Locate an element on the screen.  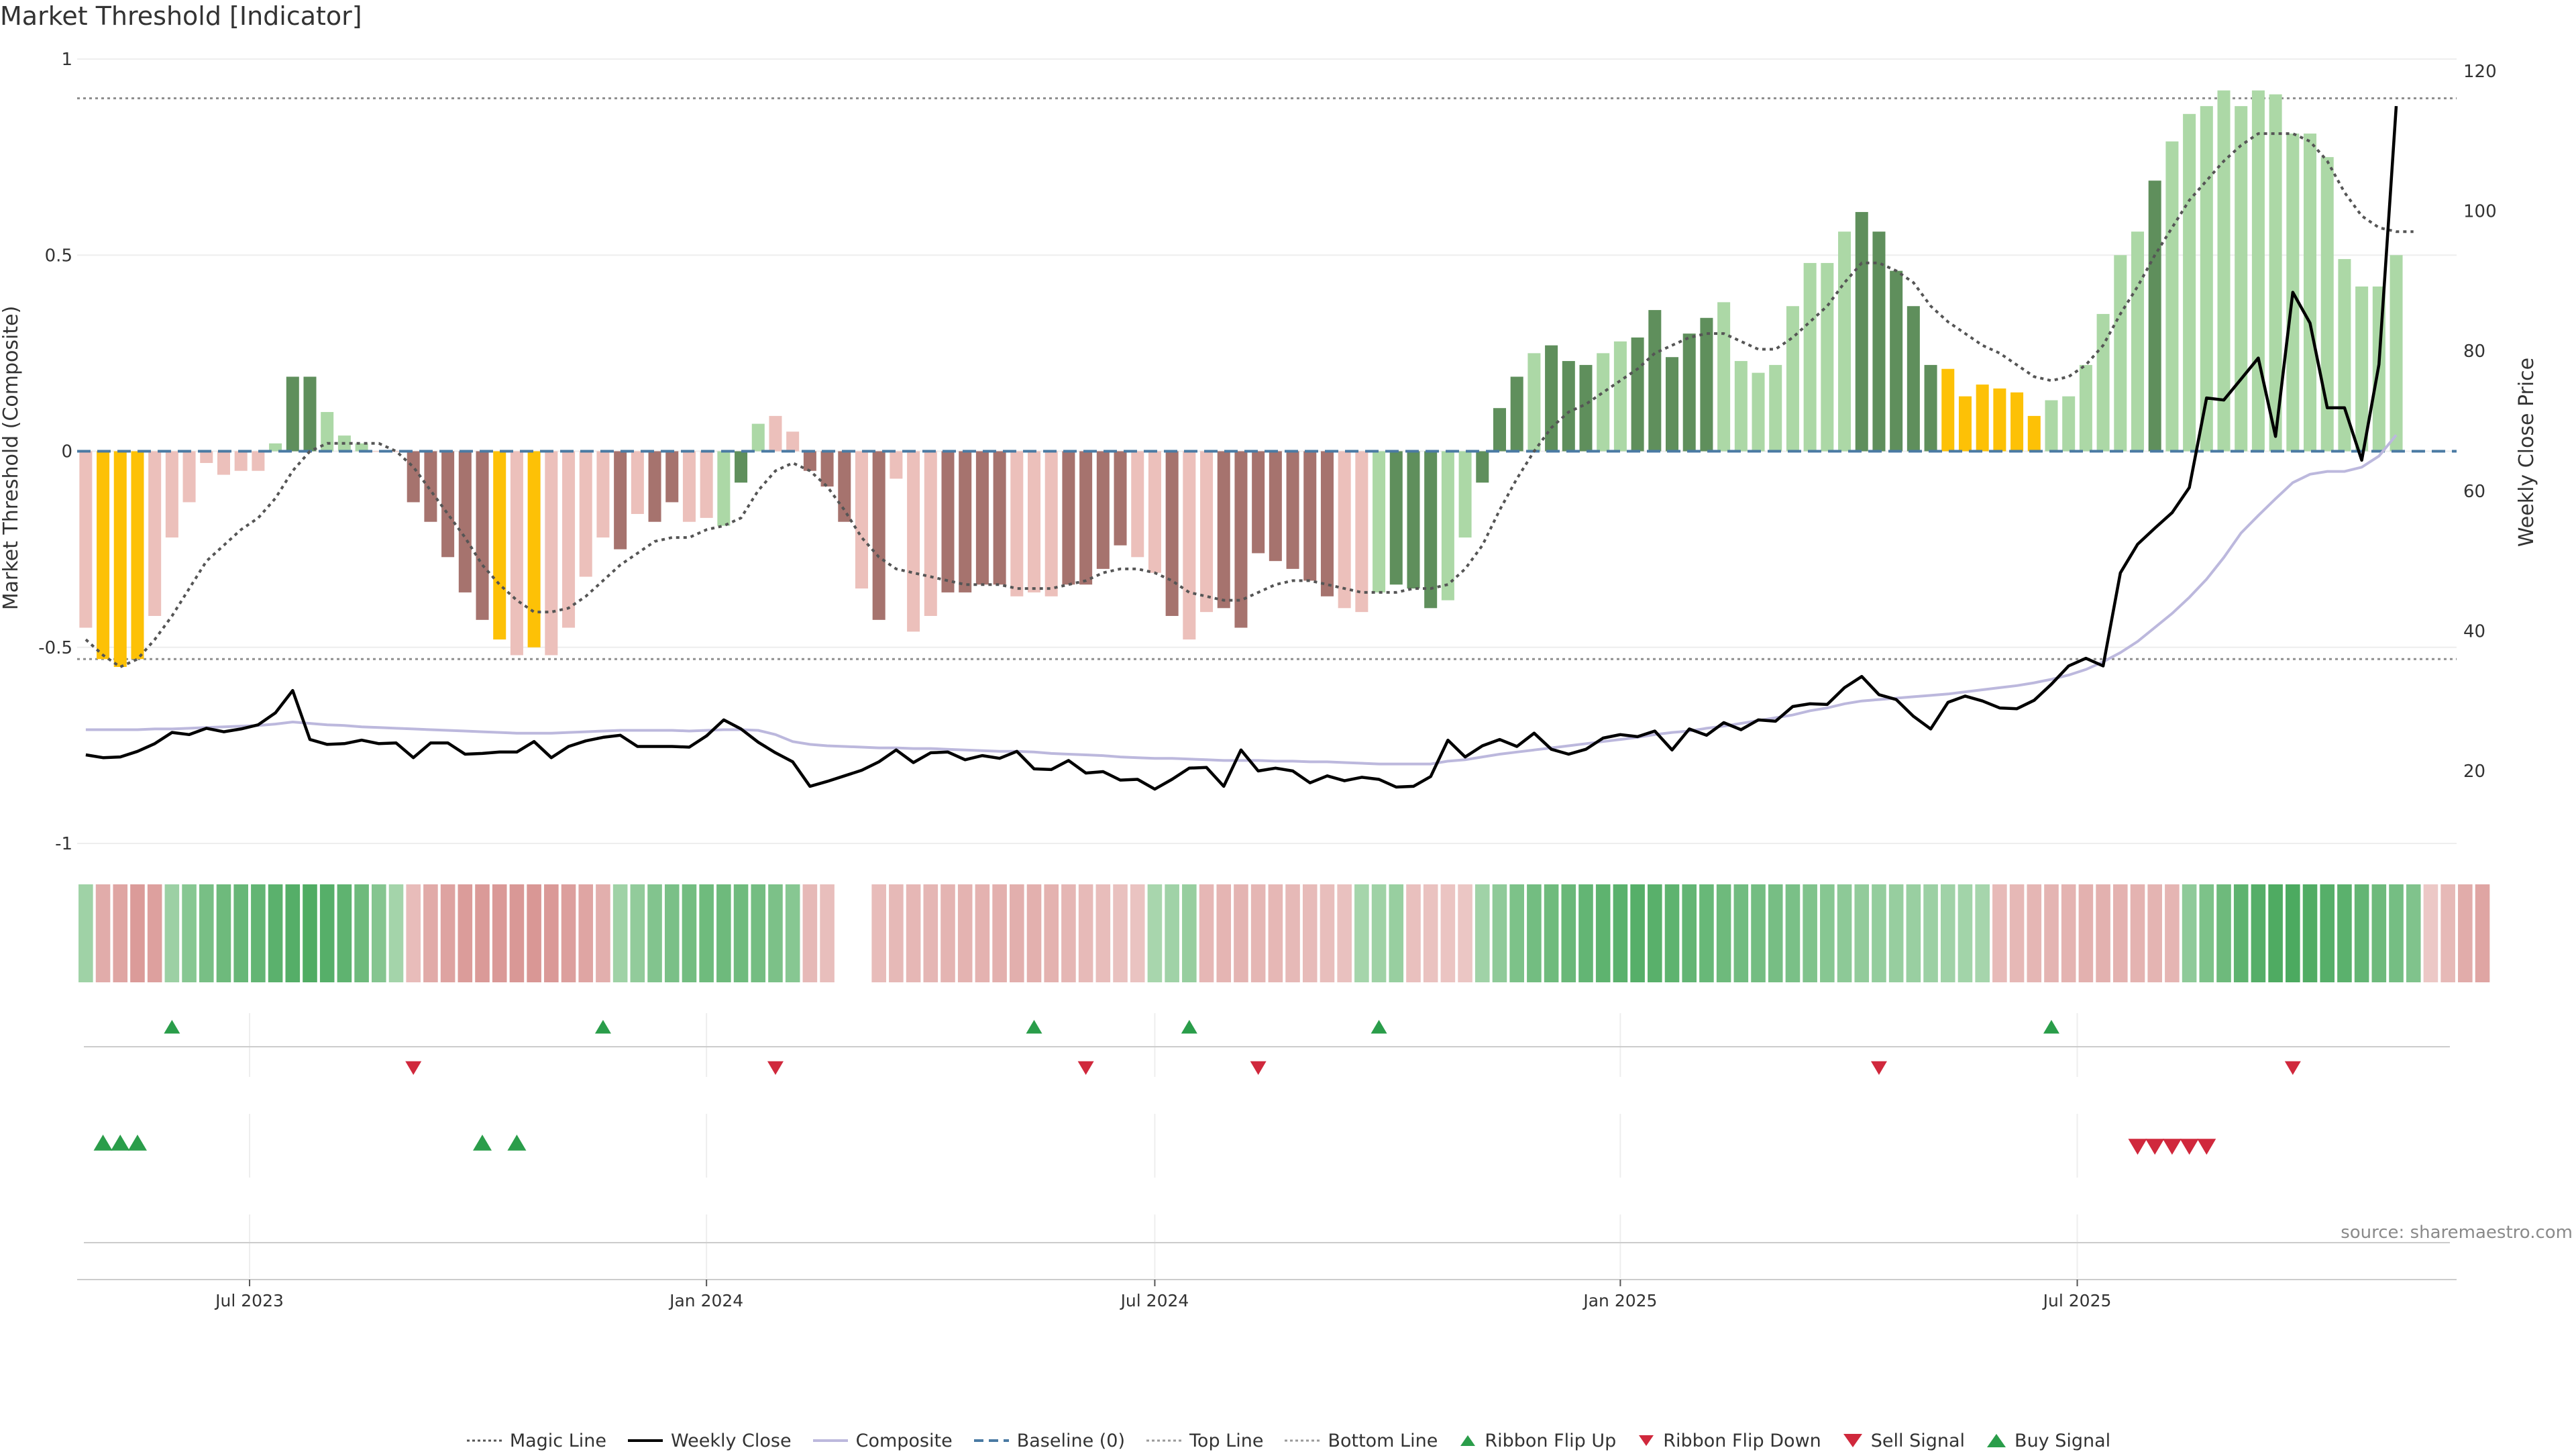
y-tick-label: -0.5 is located at coordinates (55, 648).